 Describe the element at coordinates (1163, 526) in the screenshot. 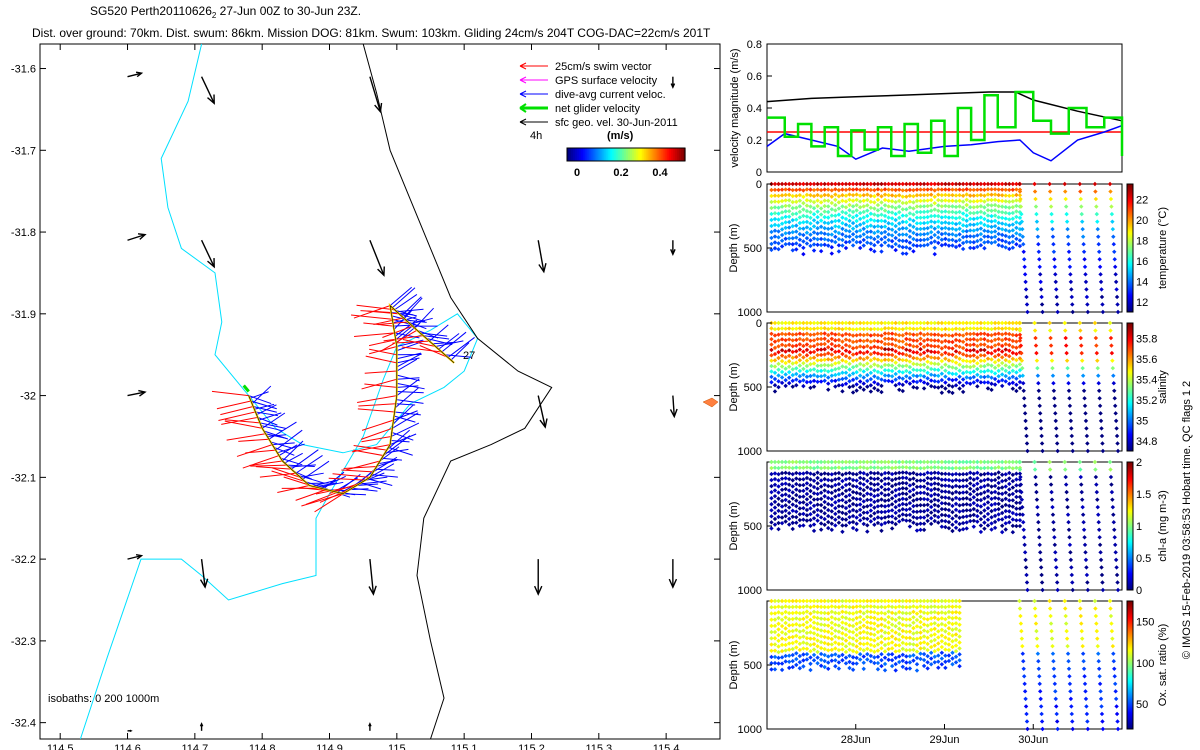

I see `chla-cbar-label: chl-a (mg m-3)` at that location.